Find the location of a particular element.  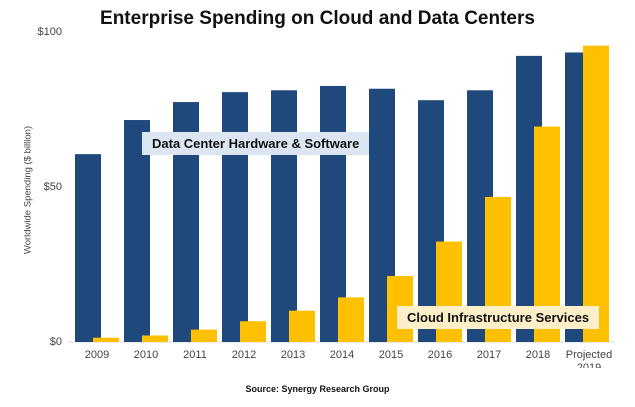

x-tick-label: 2010 is located at coordinates (146, 355).